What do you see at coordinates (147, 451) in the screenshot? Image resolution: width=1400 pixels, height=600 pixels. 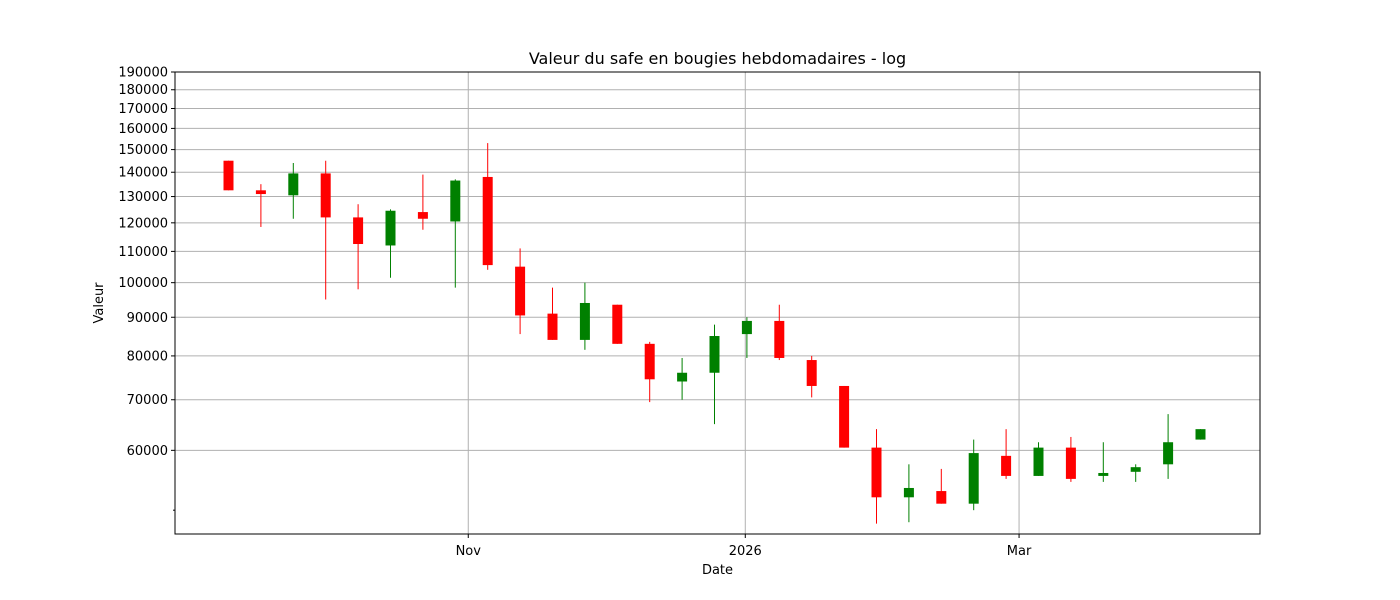 I see `y-tick-label: 60000` at bounding box center [147, 451].